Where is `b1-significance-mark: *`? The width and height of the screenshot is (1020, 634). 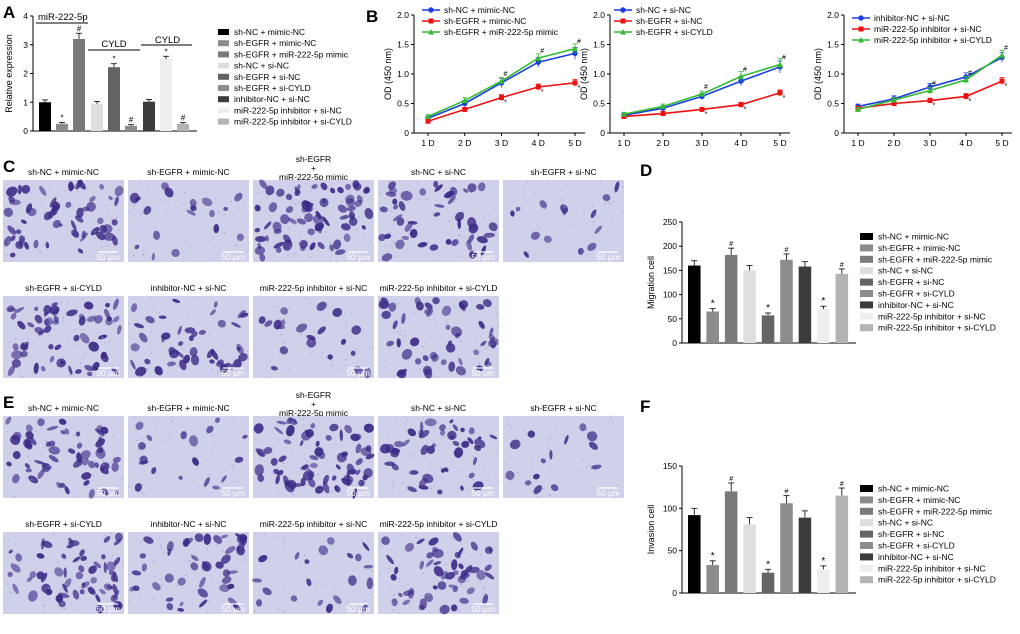
b1-significance-mark: * is located at coordinates (579, 88).